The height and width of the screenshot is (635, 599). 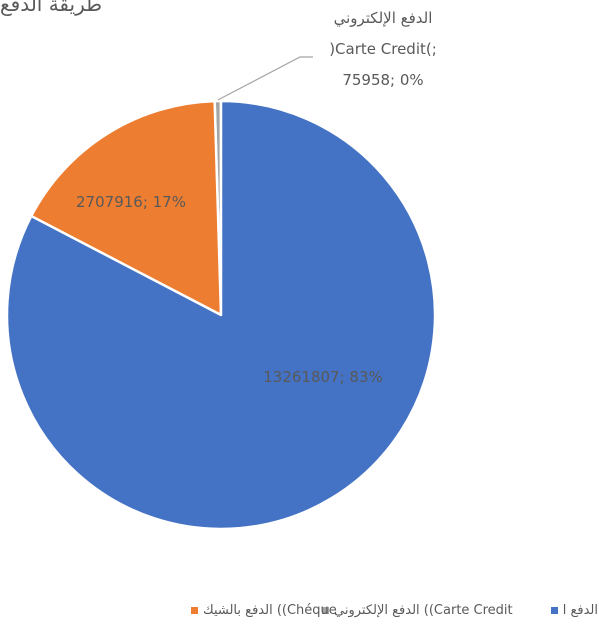 I want to click on legend-item-1: الدفع بالشيك ((Chéque, so click(x=264, y=610).